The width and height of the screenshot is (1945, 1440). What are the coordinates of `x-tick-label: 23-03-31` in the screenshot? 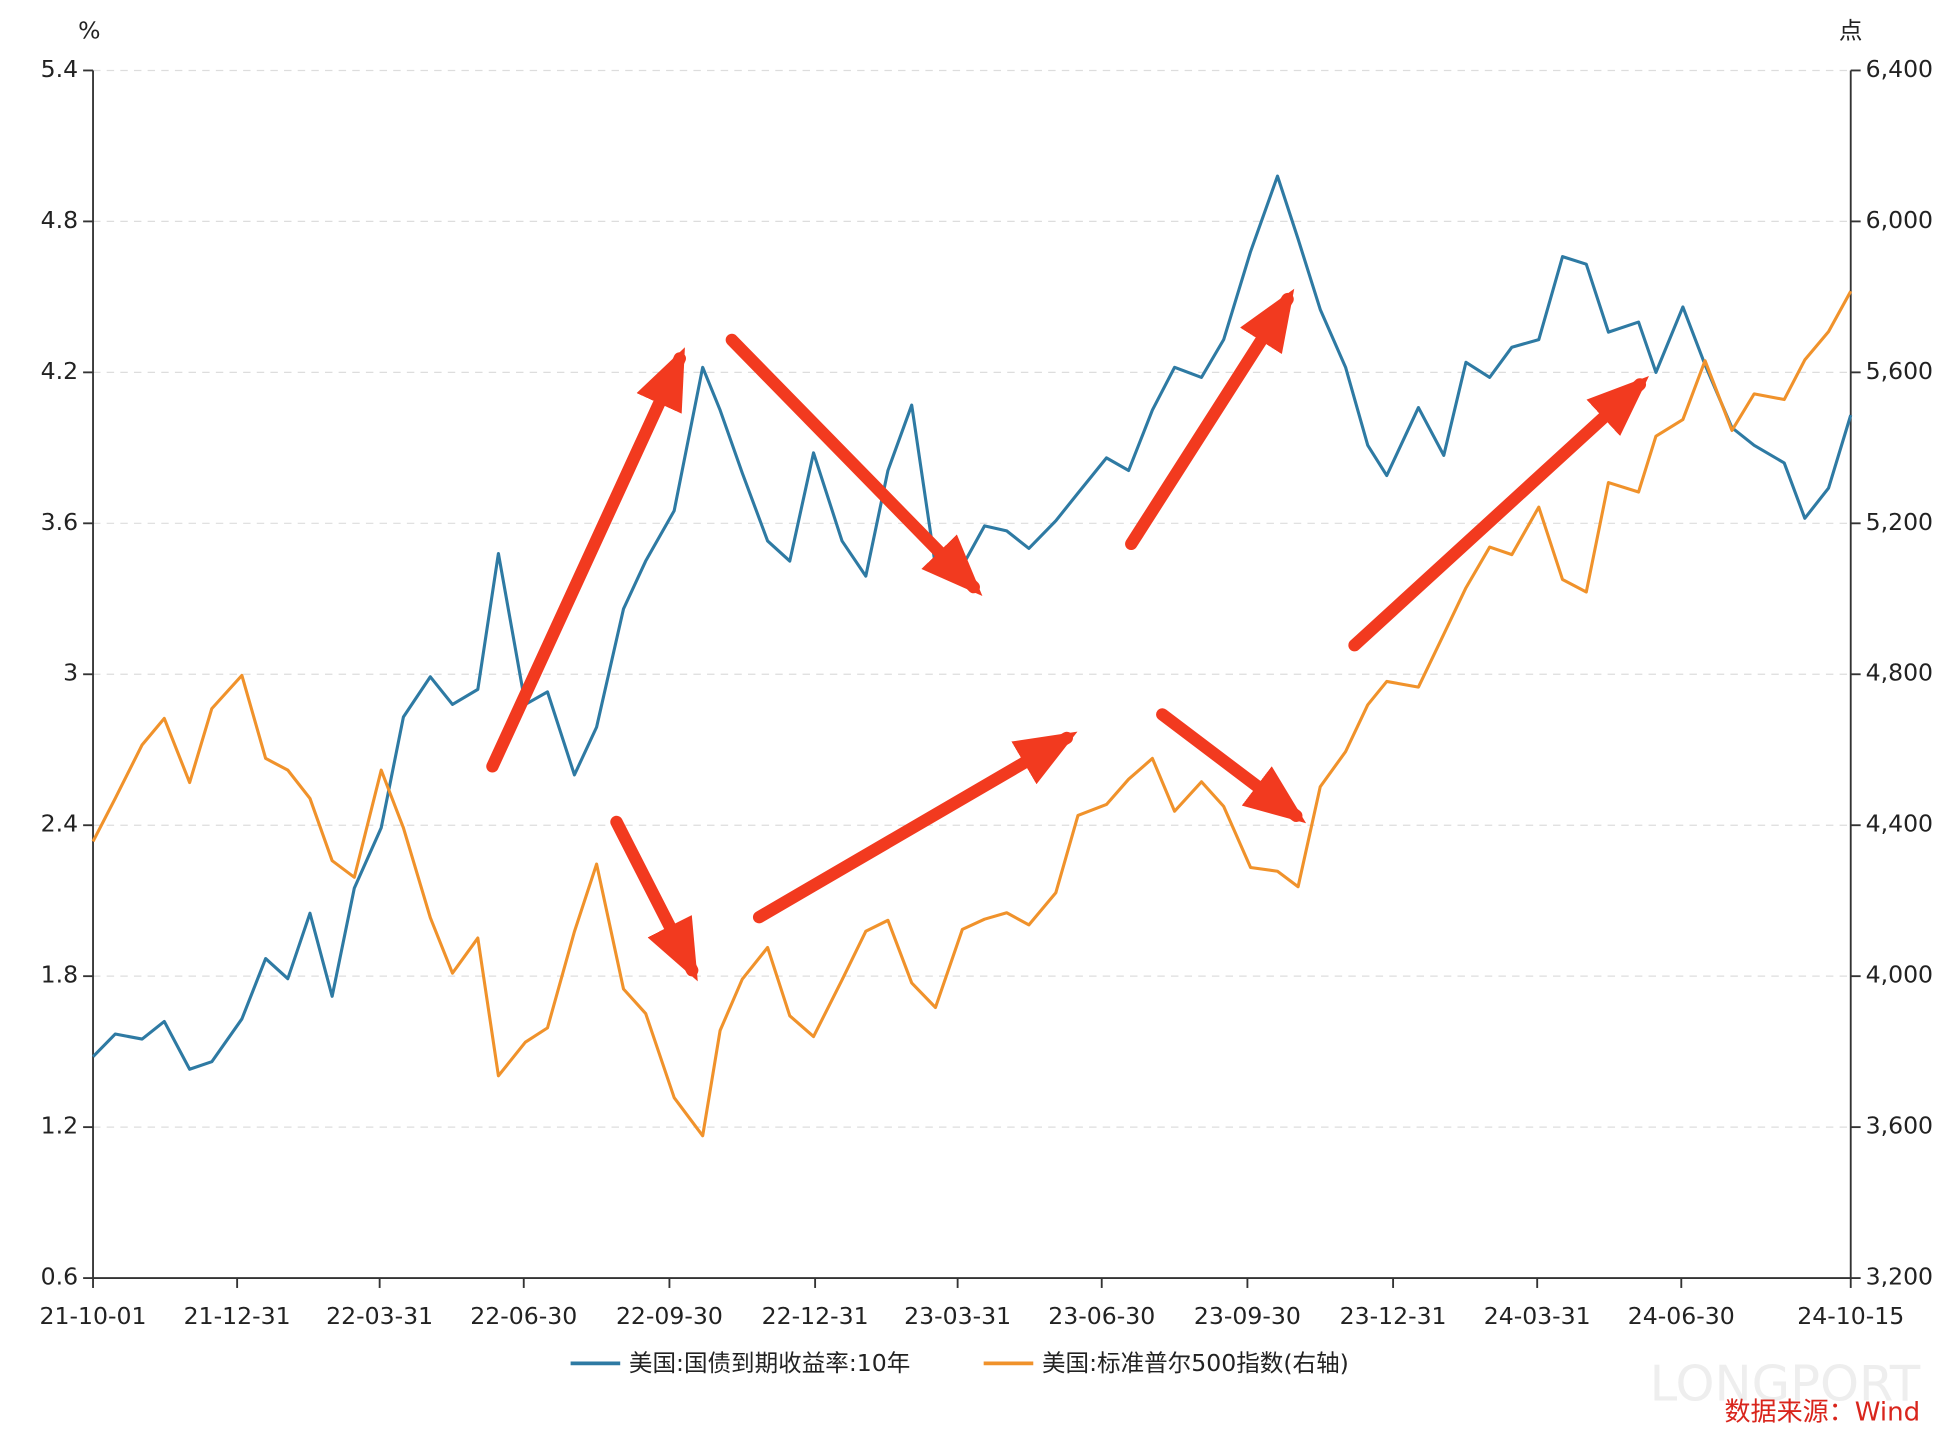 It's located at (957, 1316).